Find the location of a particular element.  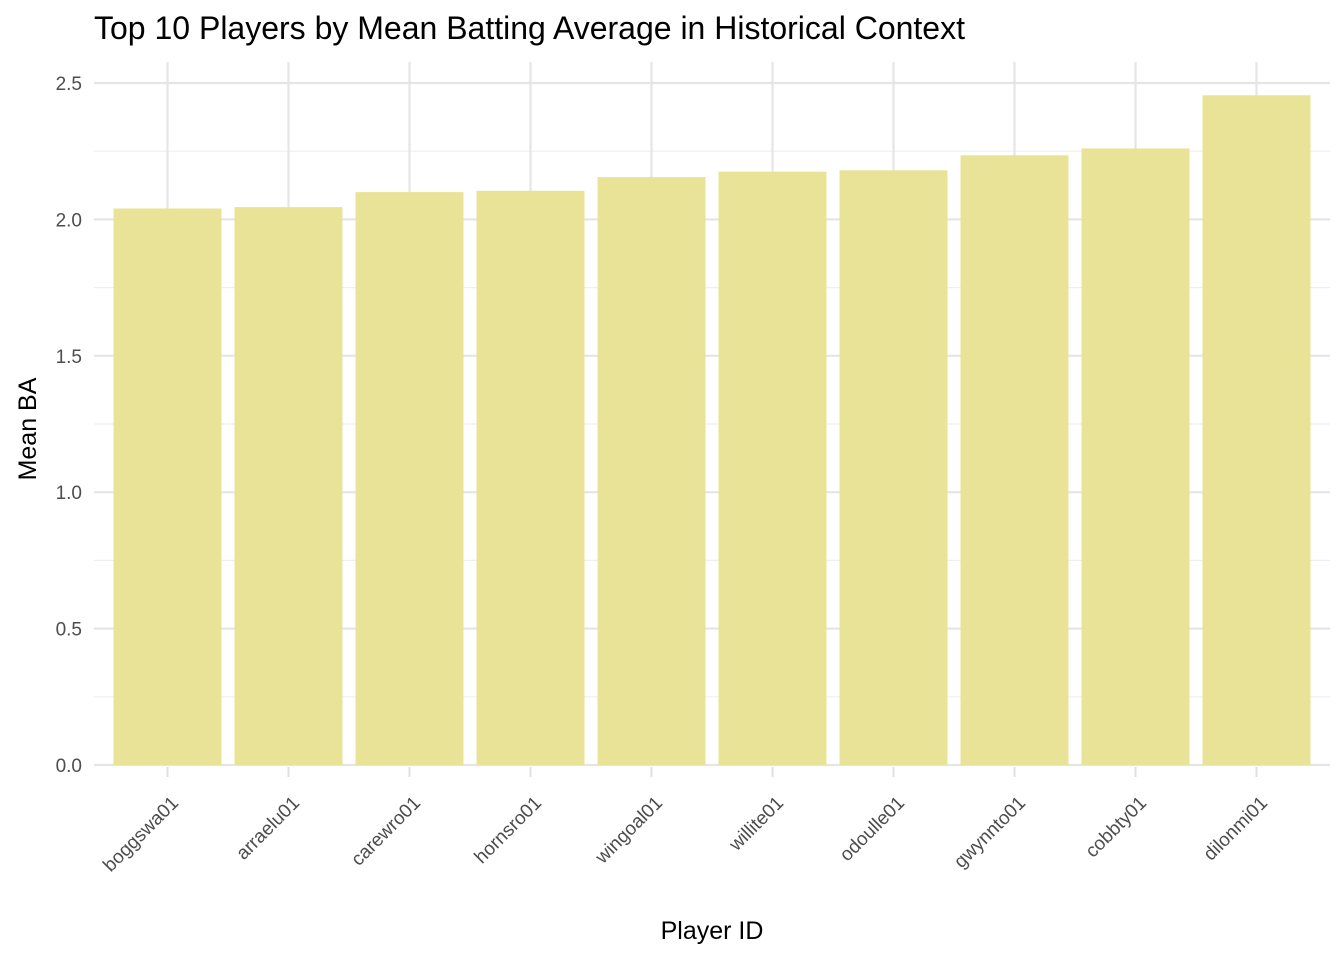

y-tick-label: 0.5 is located at coordinates (69, 630).